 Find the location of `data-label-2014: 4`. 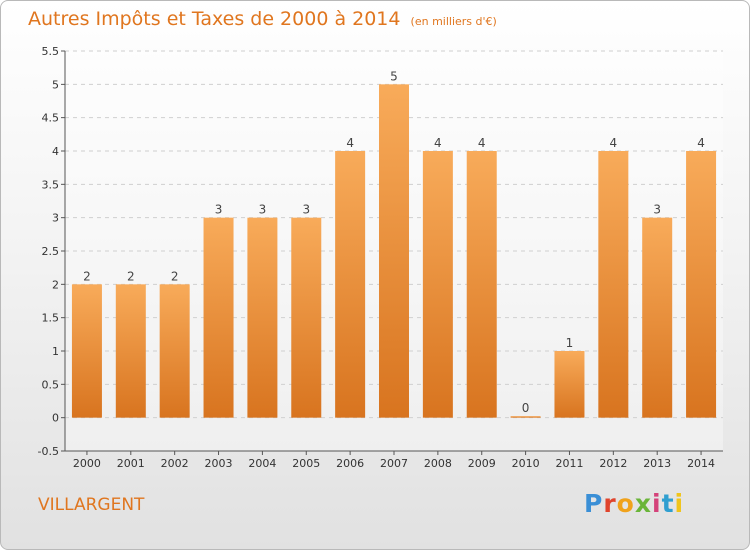

data-label-2014: 4 is located at coordinates (701, 143).